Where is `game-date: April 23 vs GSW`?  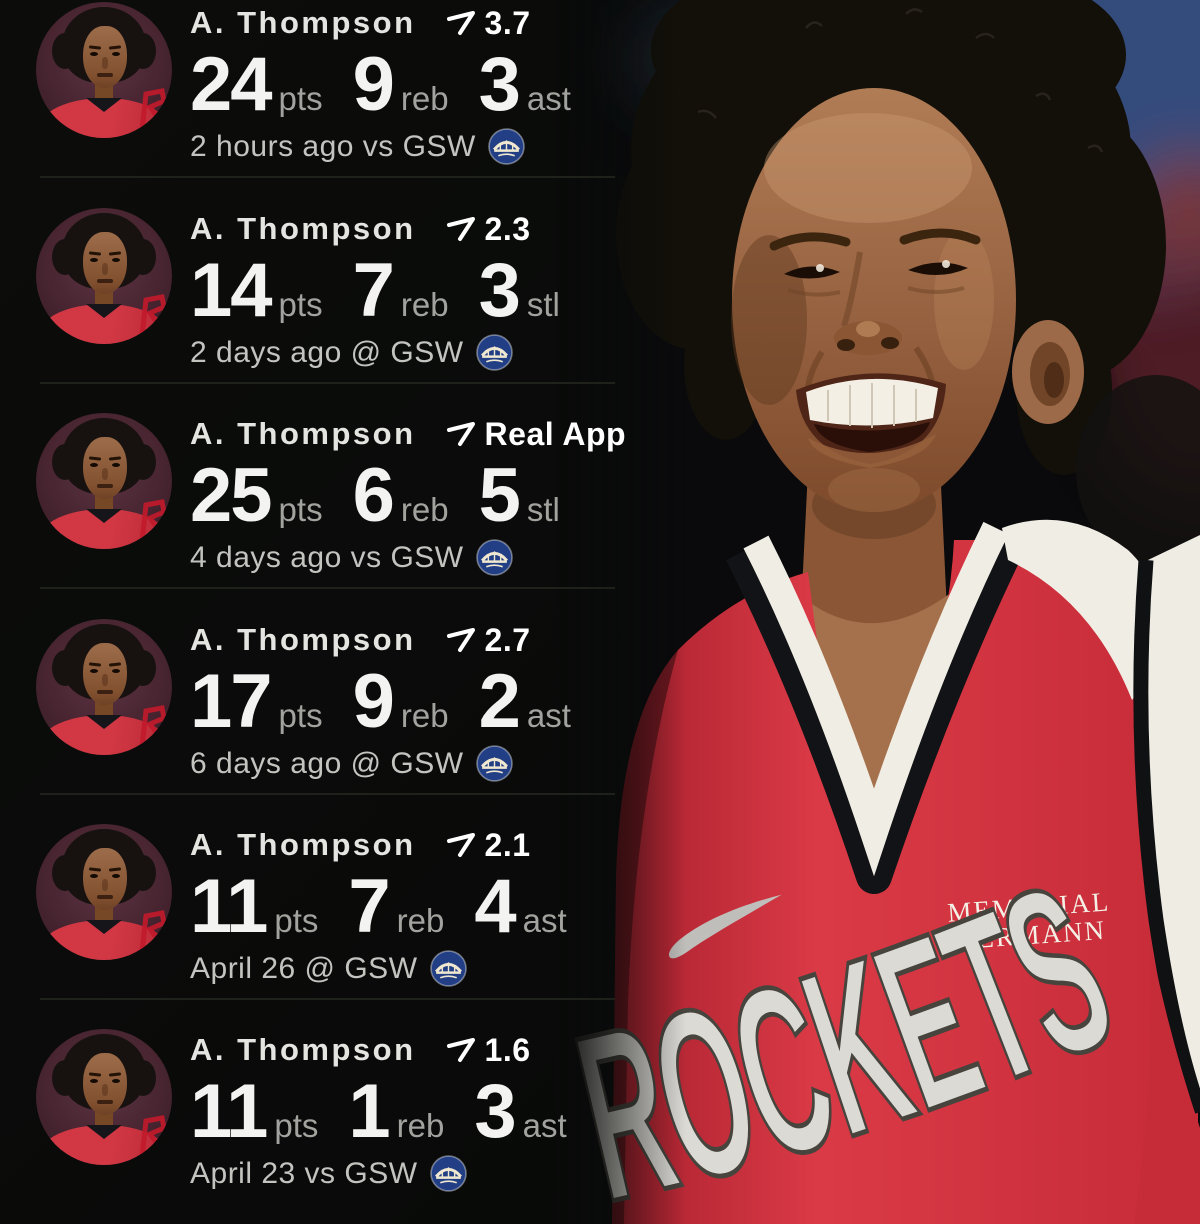
game-date: April 23 vs GSW is located at coordinates (304, 1173).